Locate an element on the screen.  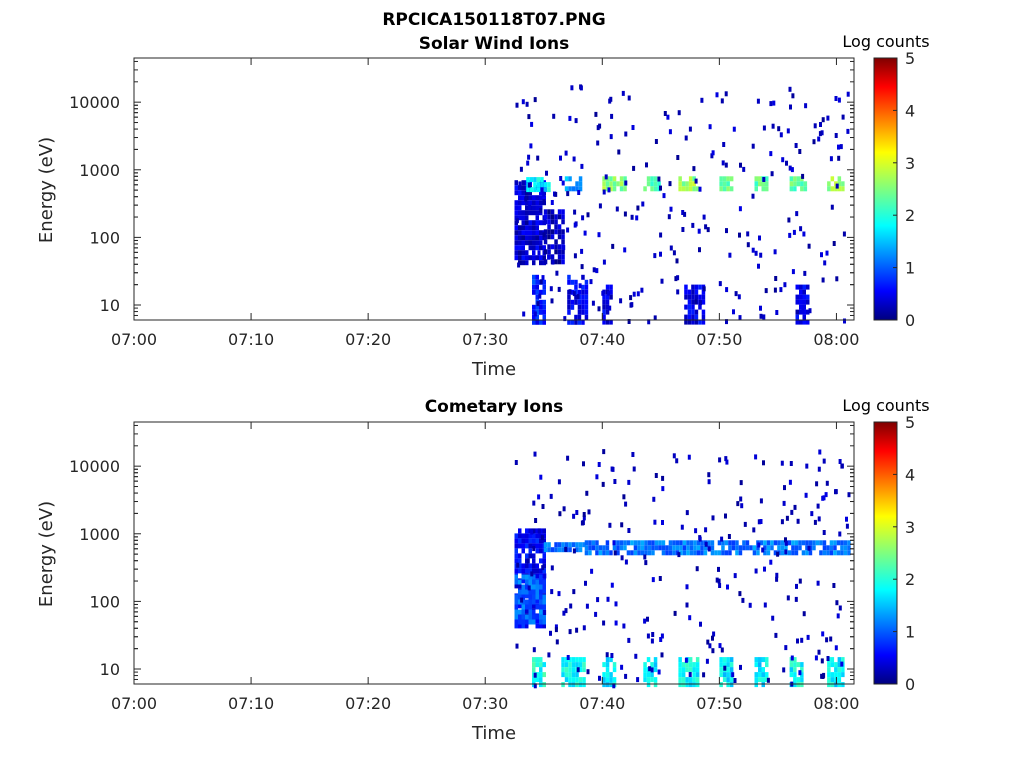
colorbar-tick-label: 4 is located at coordinates (910, 110).